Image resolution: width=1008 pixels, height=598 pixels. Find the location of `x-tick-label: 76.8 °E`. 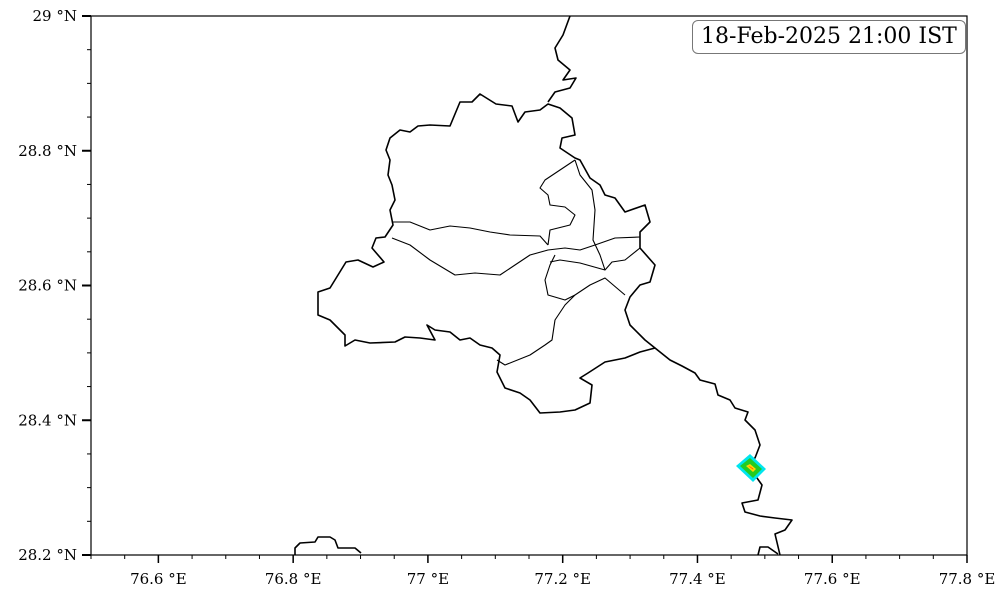

x-tick-label: 76.8 °E is located at coordinates (293, 579).